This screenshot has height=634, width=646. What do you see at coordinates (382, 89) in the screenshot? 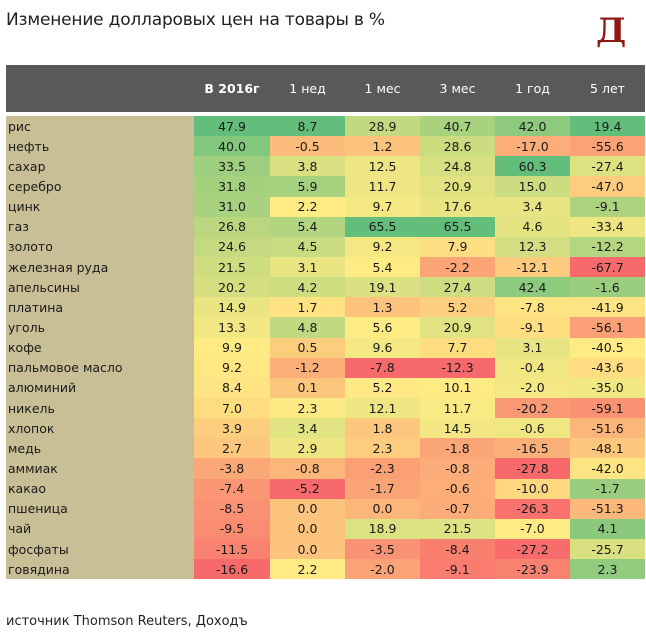
I see `header-1-month: 1 мес` at bounding box center [382, 89].